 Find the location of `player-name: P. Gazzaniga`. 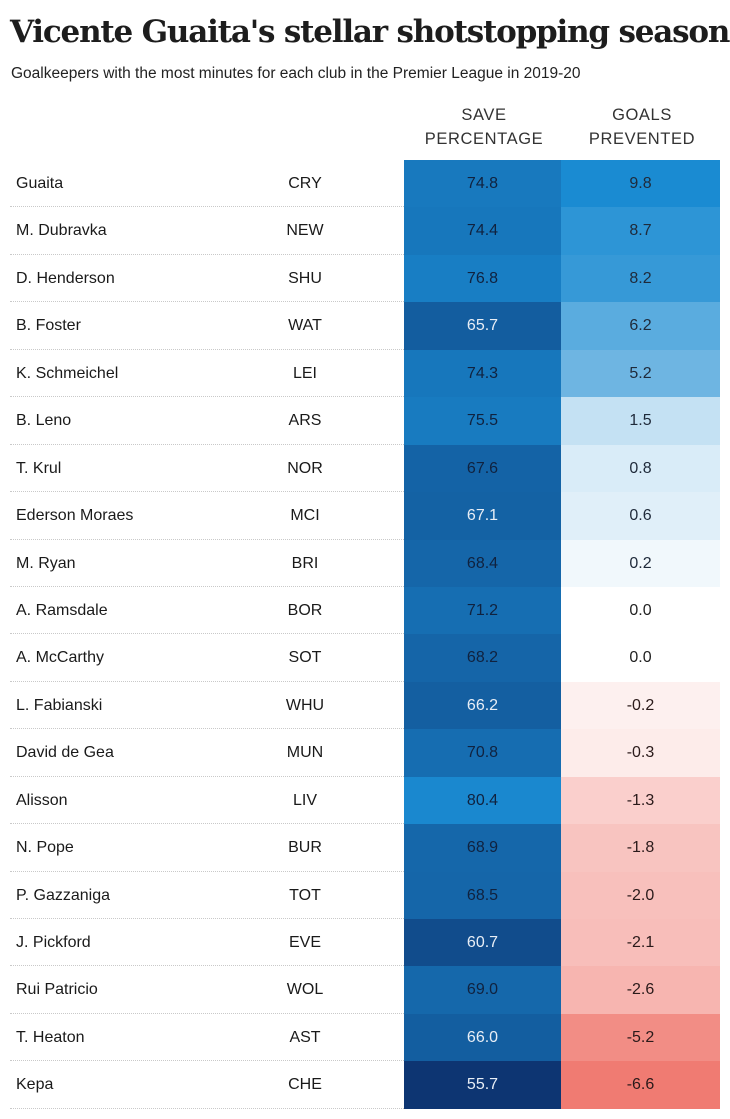

player-name: P. Gazzaniga is located at coordinates (63, 895).